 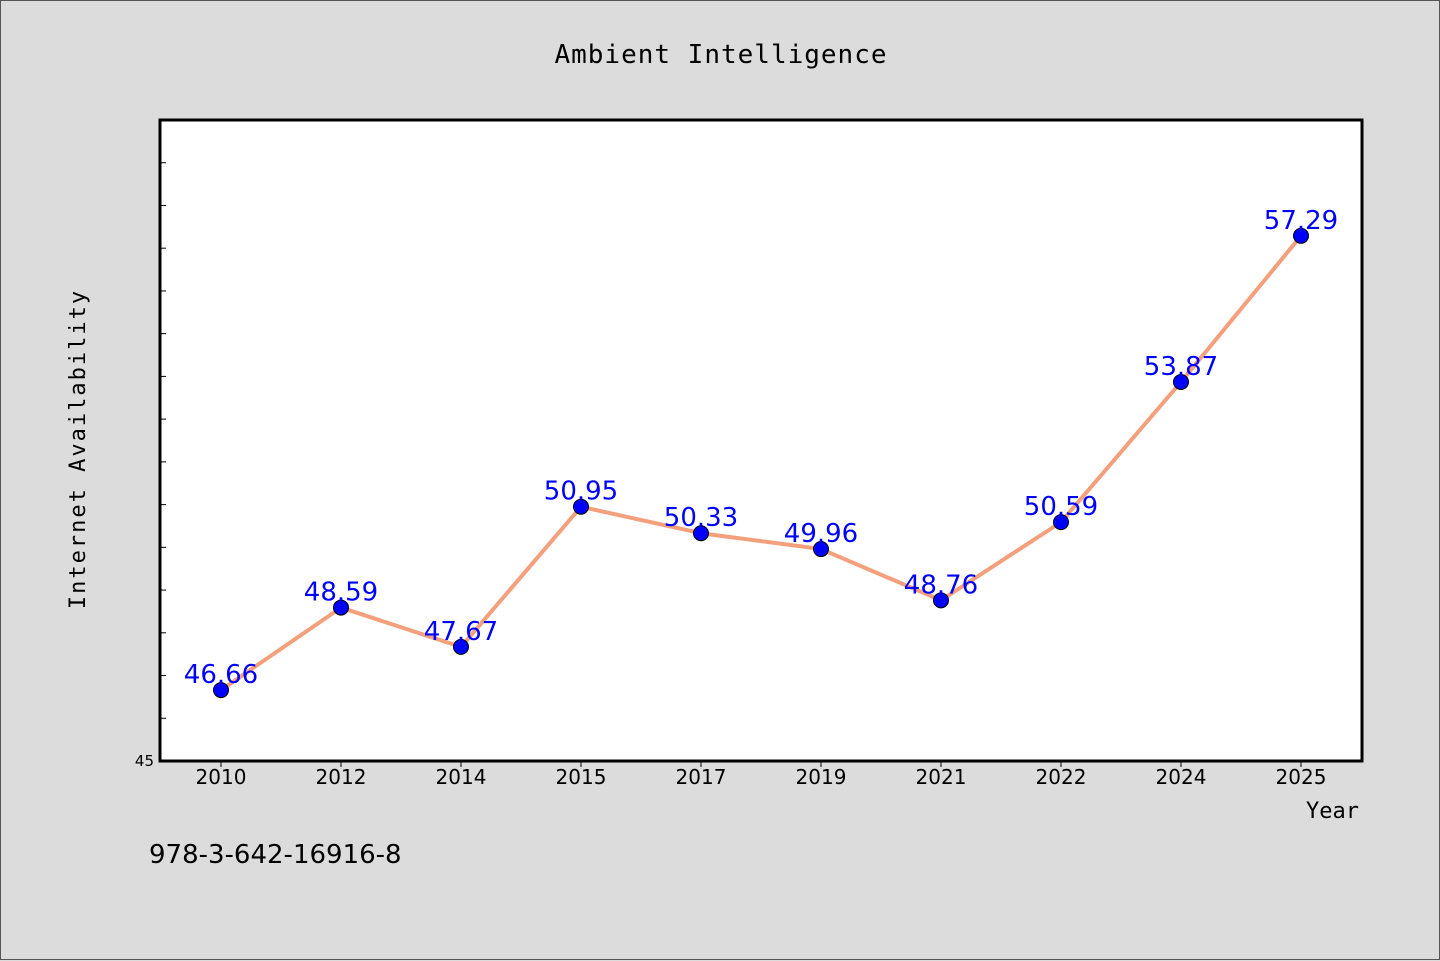 What do you see at coordinates (1061, 507) in the screenshot?
I see `data-label: 50.59` at bounding box center [1061, 507].